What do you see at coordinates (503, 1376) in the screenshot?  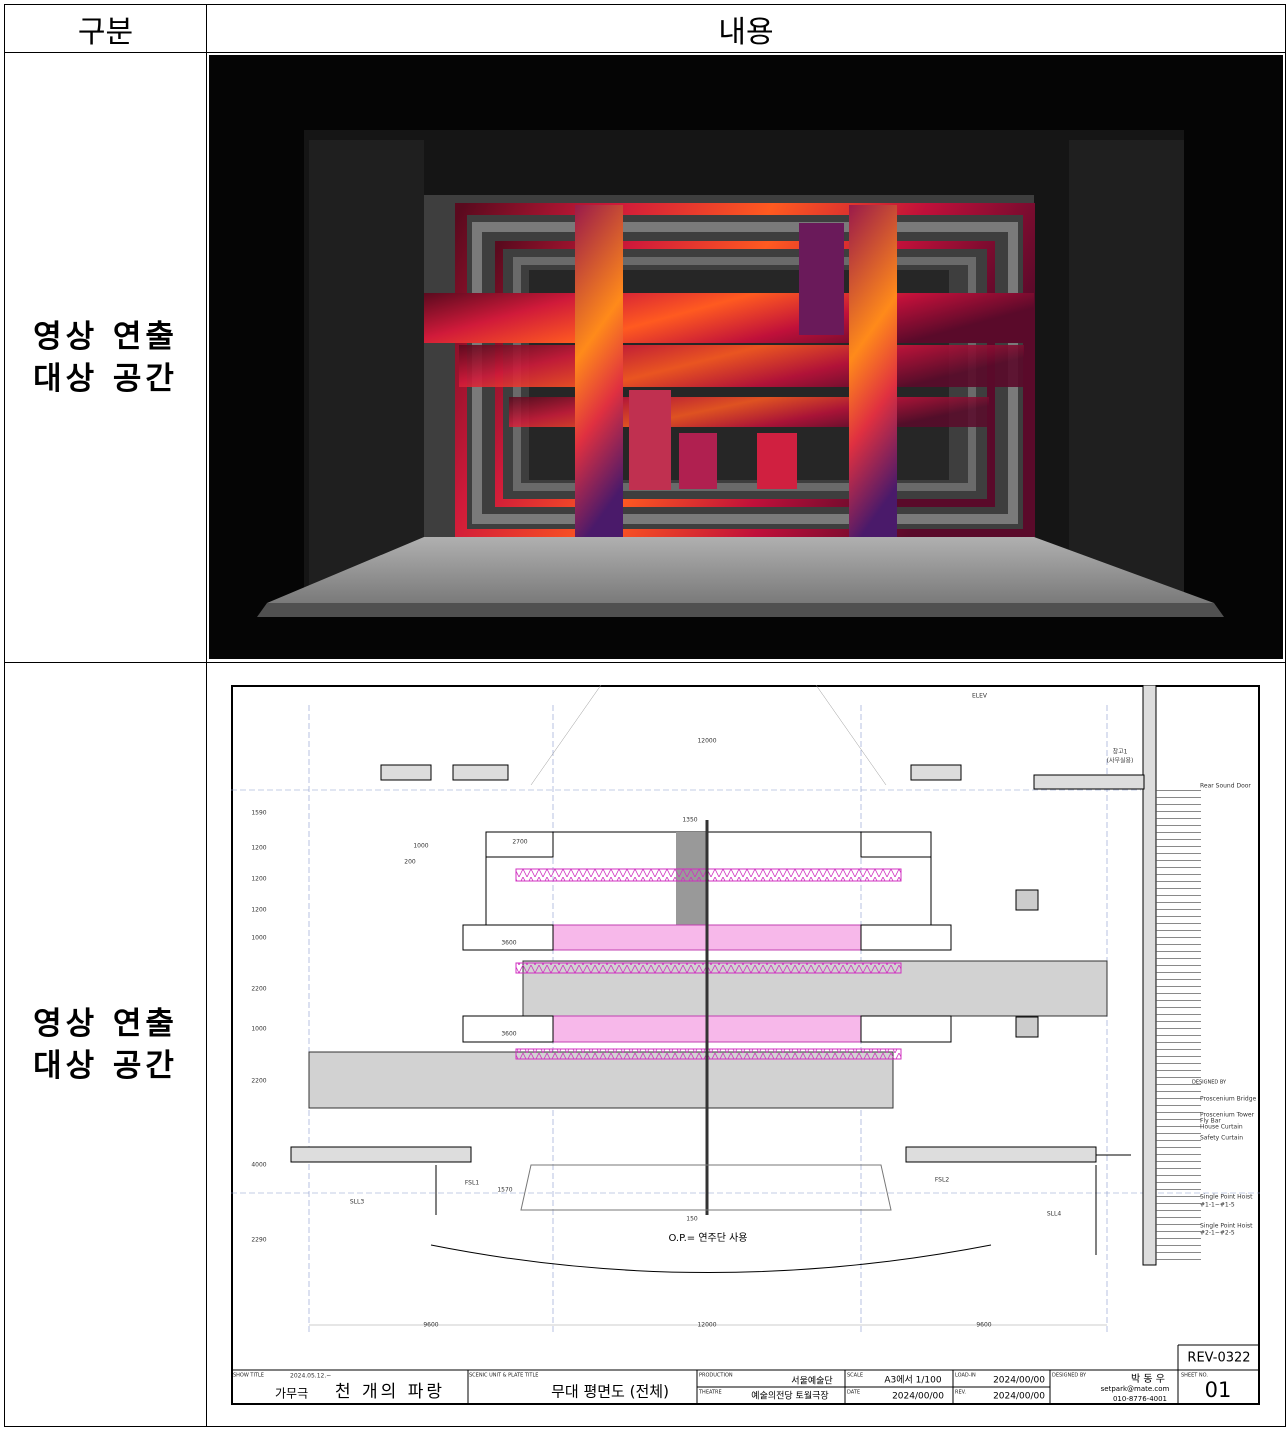 I see `plan-text: SCENIC UNIT & PLATE TITLE` at bounding box center [503, 1376].